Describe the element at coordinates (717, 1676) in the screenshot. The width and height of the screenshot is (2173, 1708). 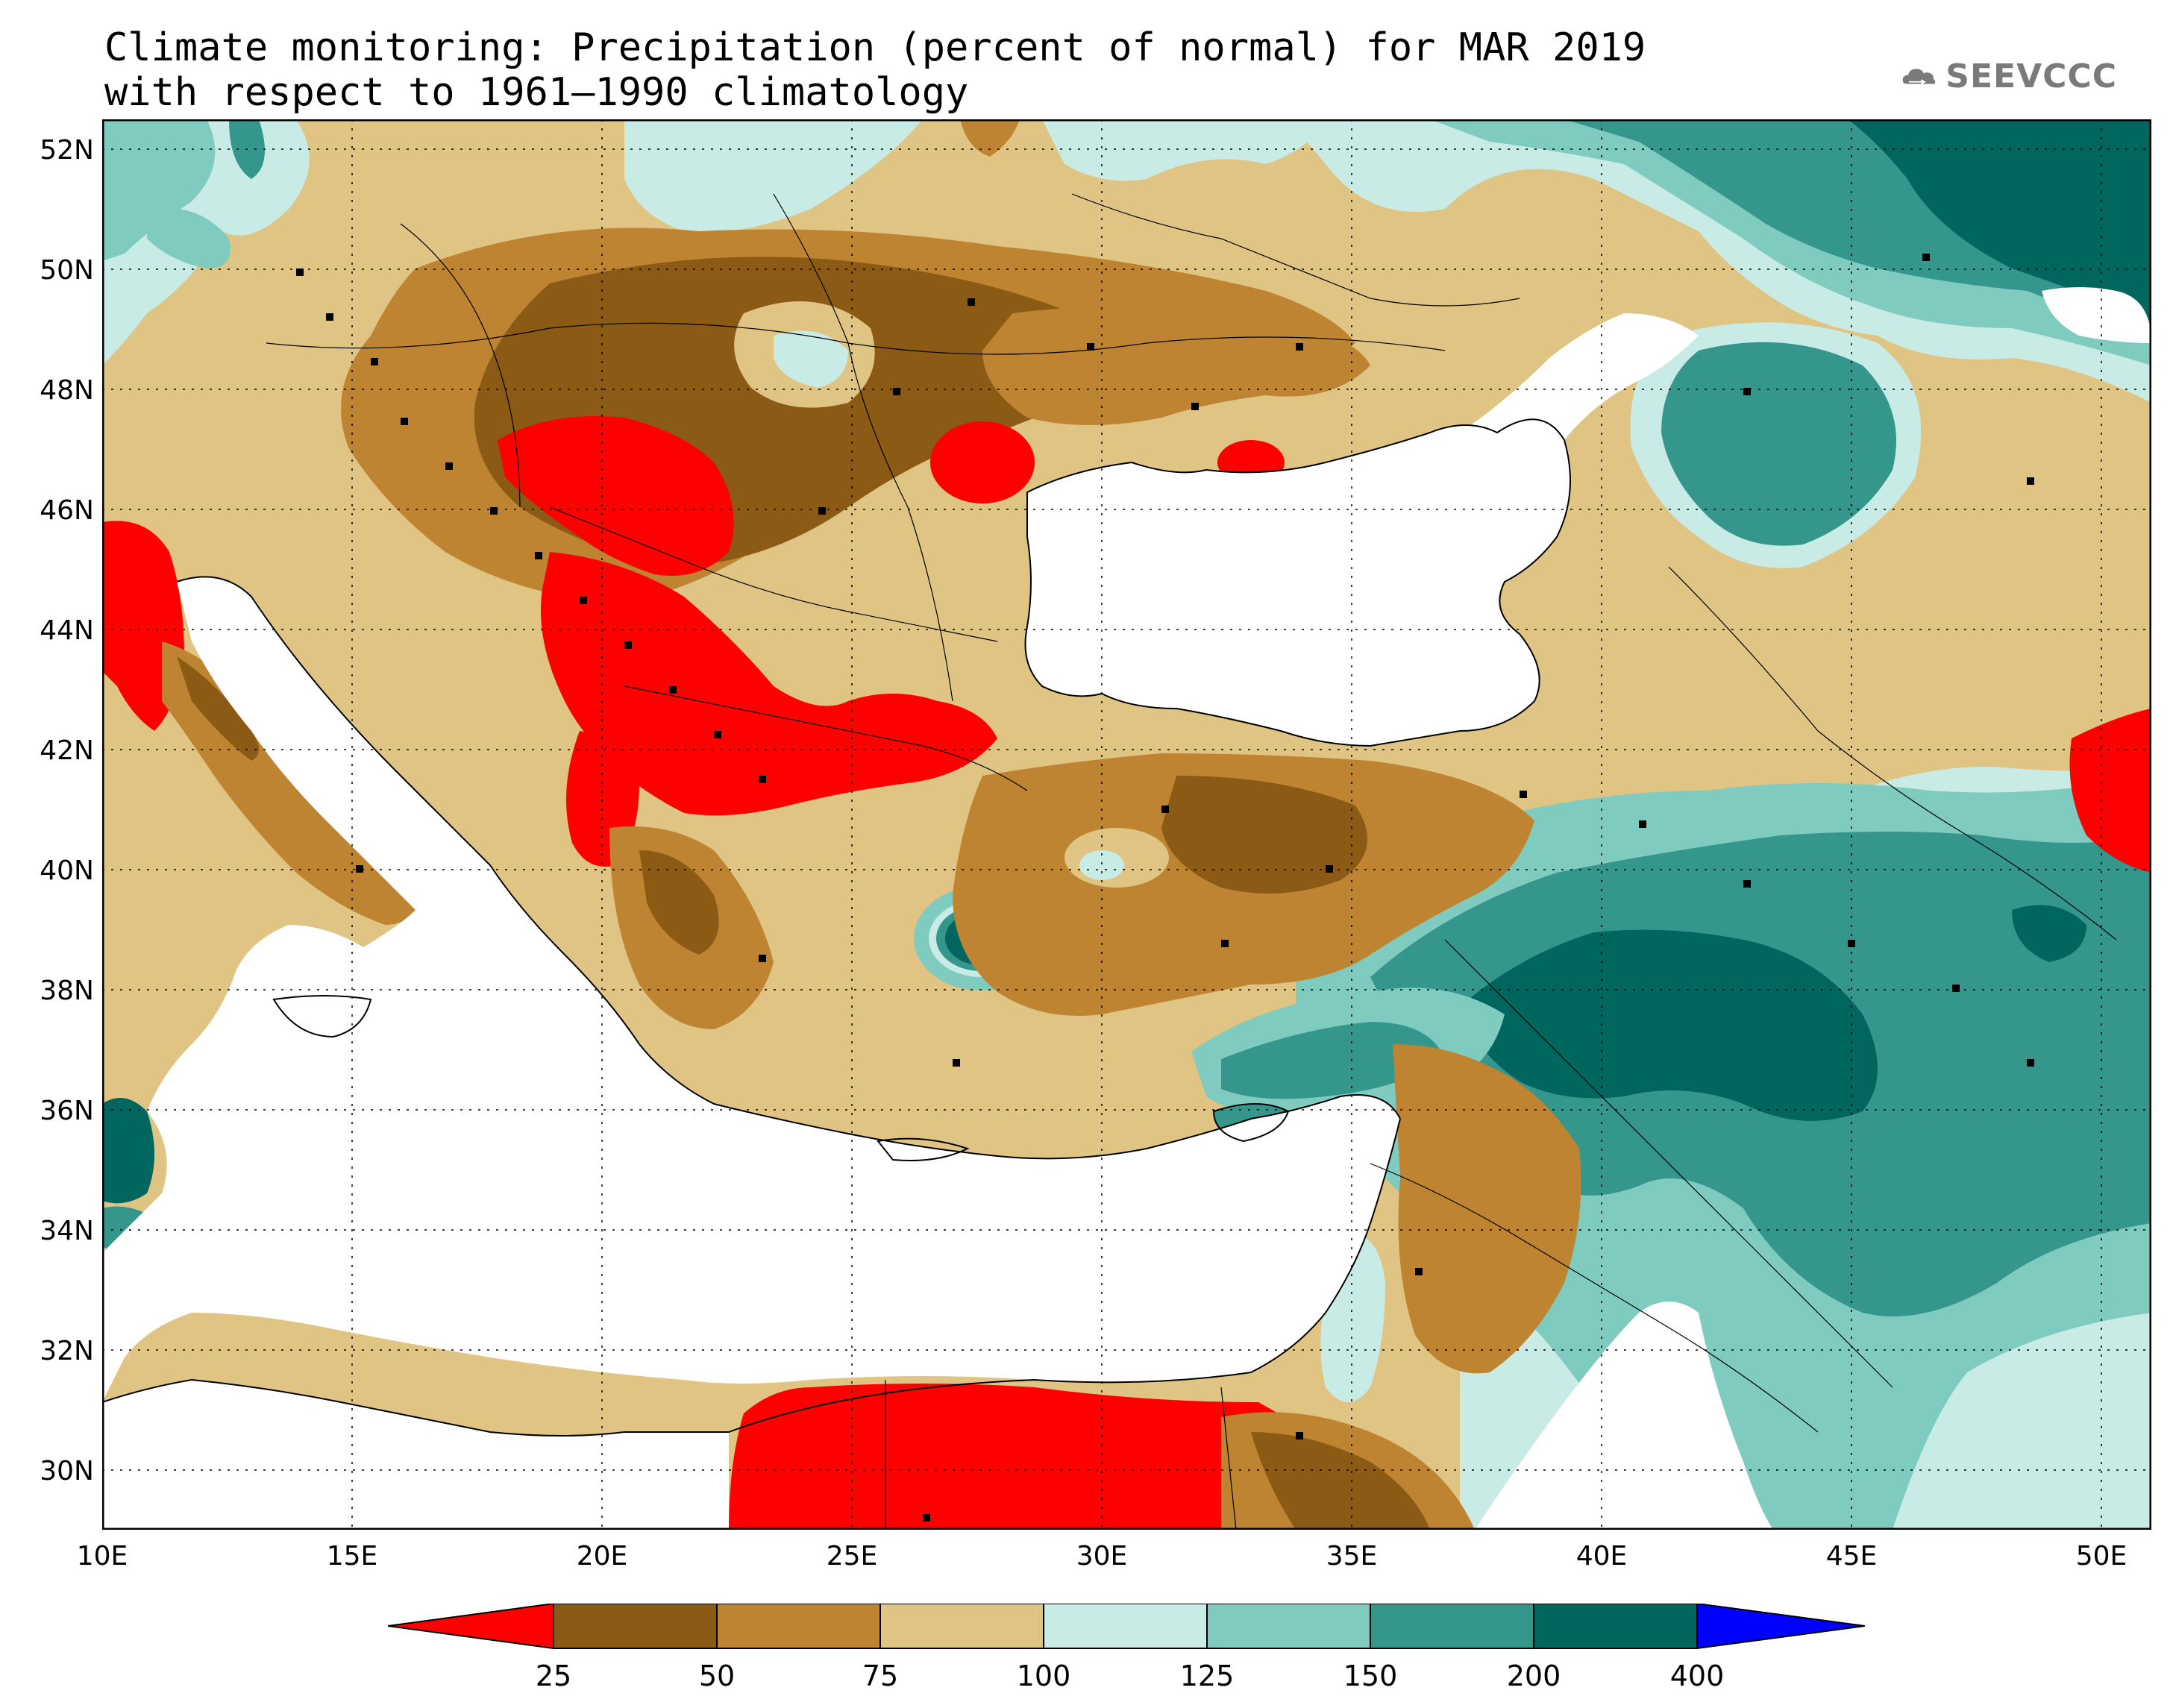
I see `legend-label: 50` at that location.